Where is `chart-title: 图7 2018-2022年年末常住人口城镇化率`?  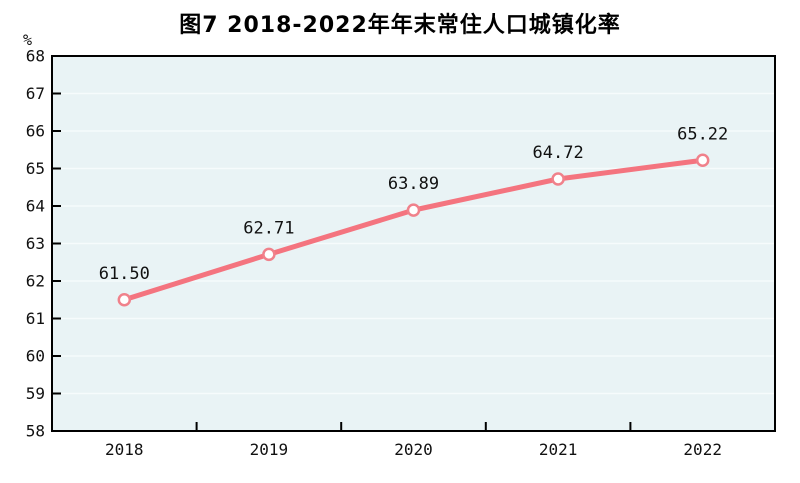 chart-title: 图7 2018-2022年年末常住人口城镇化率 is located at coordinates (400, 25).